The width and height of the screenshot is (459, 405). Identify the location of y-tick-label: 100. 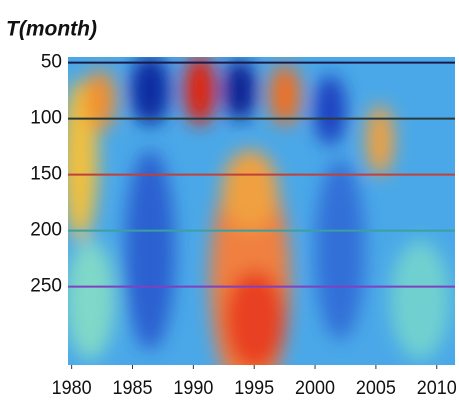
(46, 118).